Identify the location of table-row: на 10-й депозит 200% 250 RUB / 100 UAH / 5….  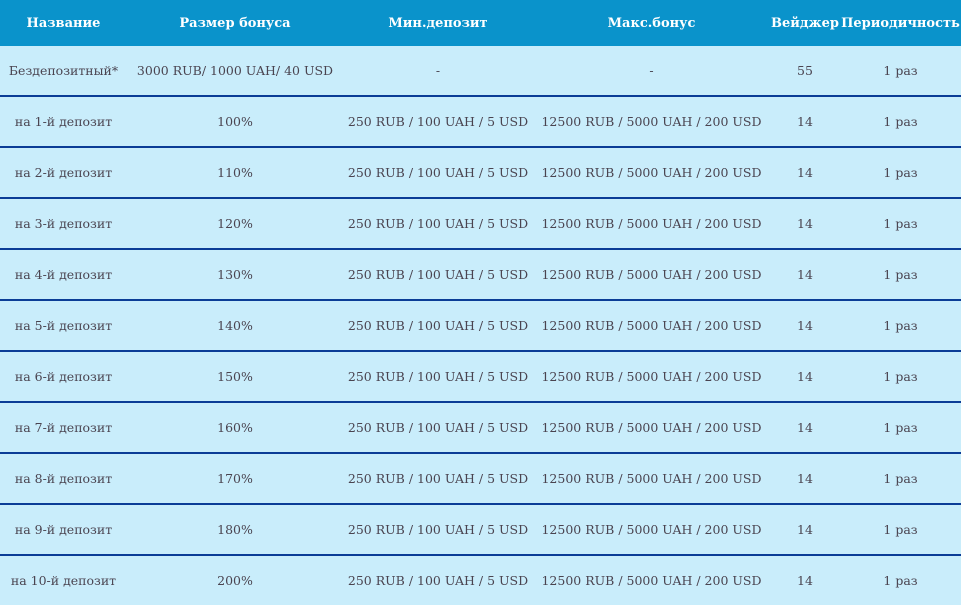
(480, 580).